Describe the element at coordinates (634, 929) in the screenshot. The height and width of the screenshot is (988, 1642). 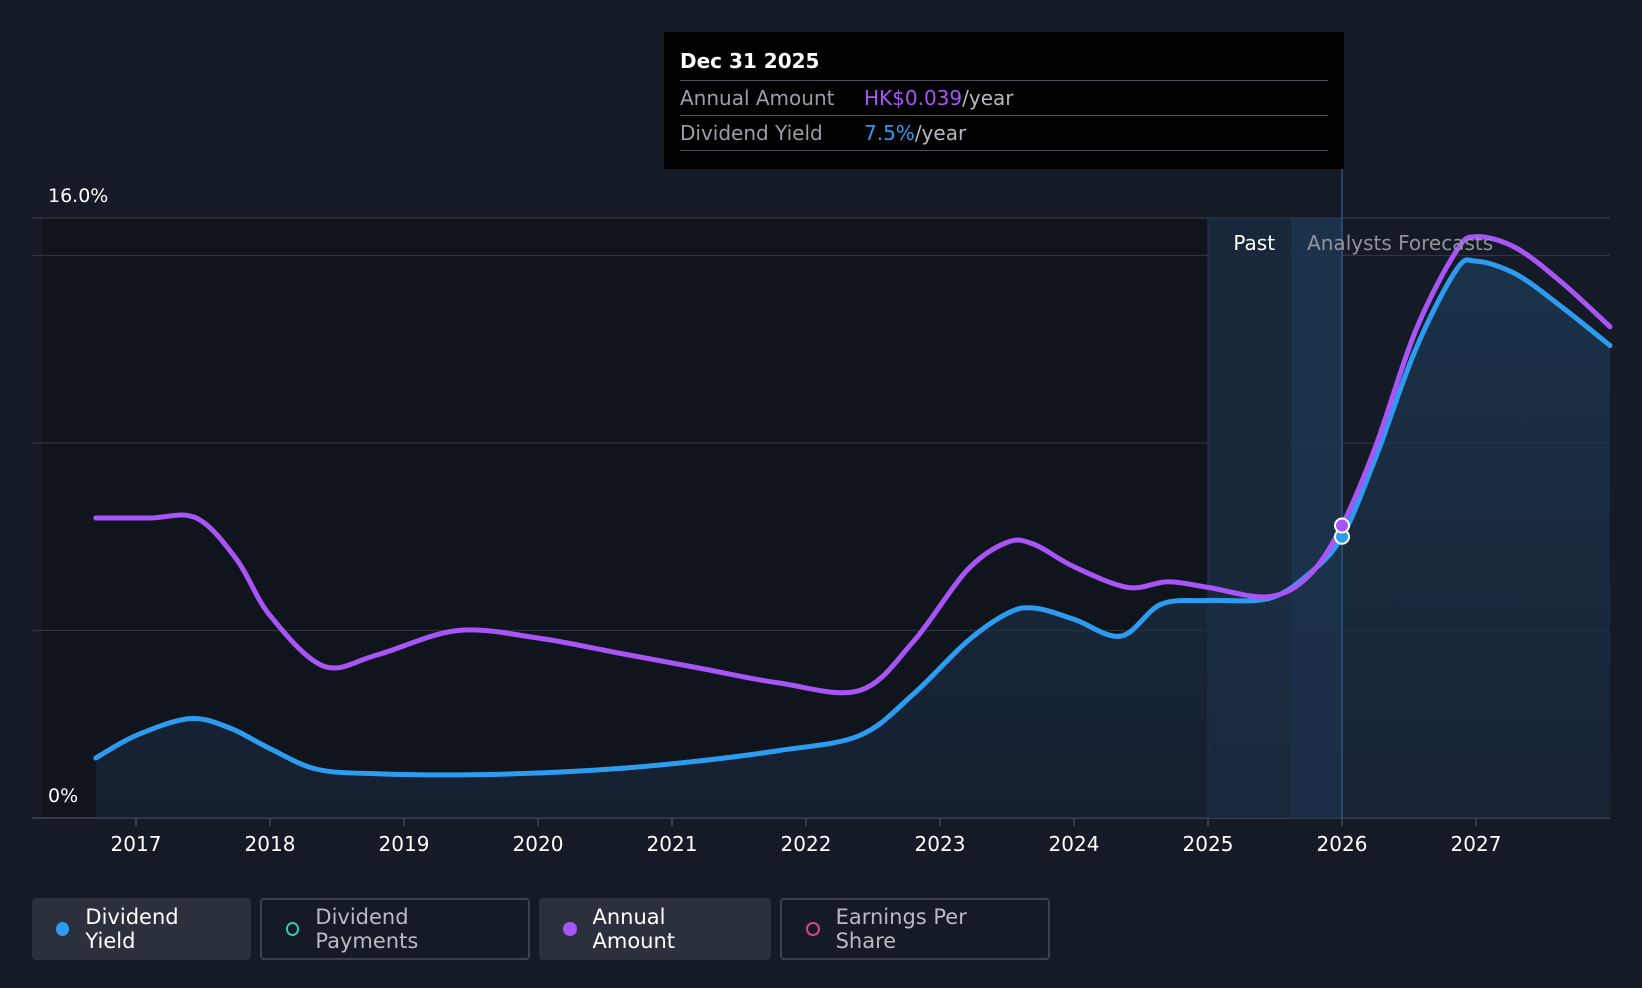
I see `legend-annual-amount-label: Annual Amount` at that location.